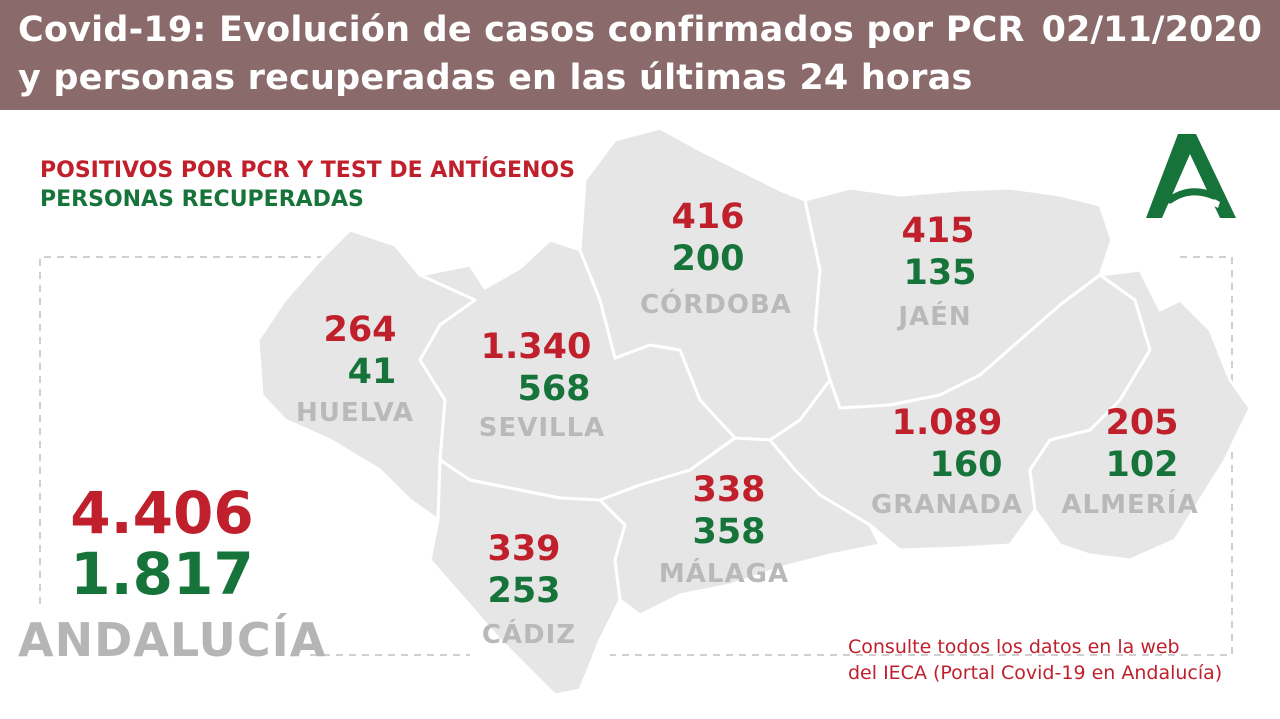  What do you see at coordinates (729, 490) in the screenshot?
I see `malaga-positives: 338` at bounding box center [729, 490].